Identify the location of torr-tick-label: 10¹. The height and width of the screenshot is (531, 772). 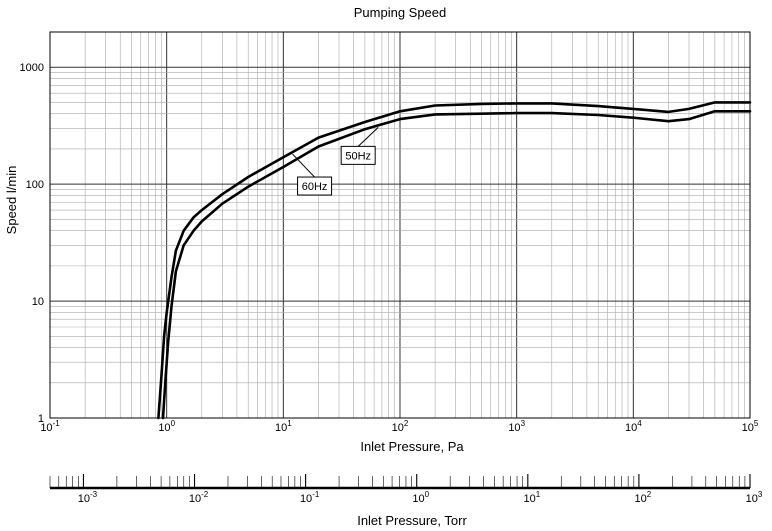
(531, 497).